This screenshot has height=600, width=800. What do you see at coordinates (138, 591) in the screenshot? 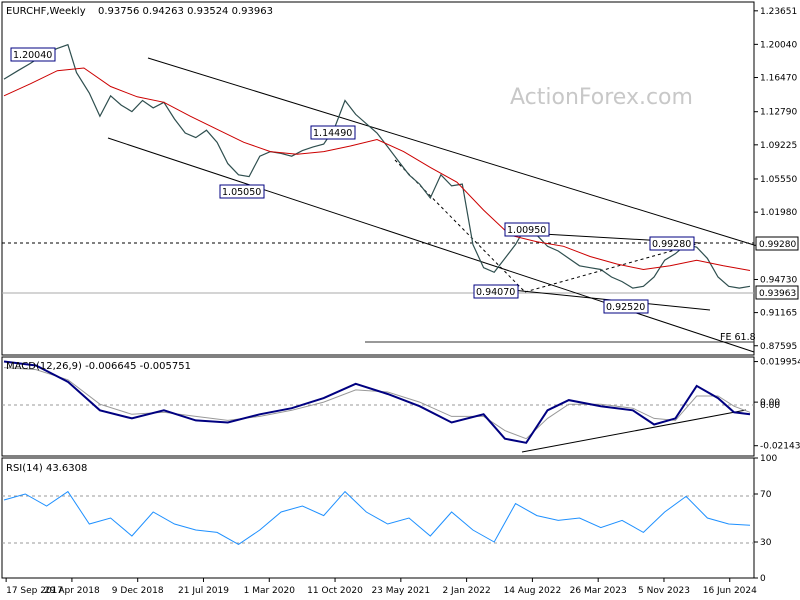
I see `x-tick-label: 9 Dec 2018` at bounding box center [138, 591].